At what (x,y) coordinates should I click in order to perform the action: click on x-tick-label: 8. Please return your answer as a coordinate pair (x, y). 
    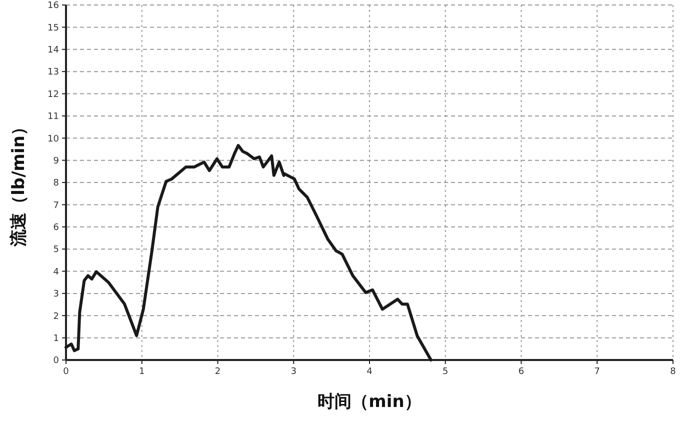
    Looking at the image, I should click on (673, 372).